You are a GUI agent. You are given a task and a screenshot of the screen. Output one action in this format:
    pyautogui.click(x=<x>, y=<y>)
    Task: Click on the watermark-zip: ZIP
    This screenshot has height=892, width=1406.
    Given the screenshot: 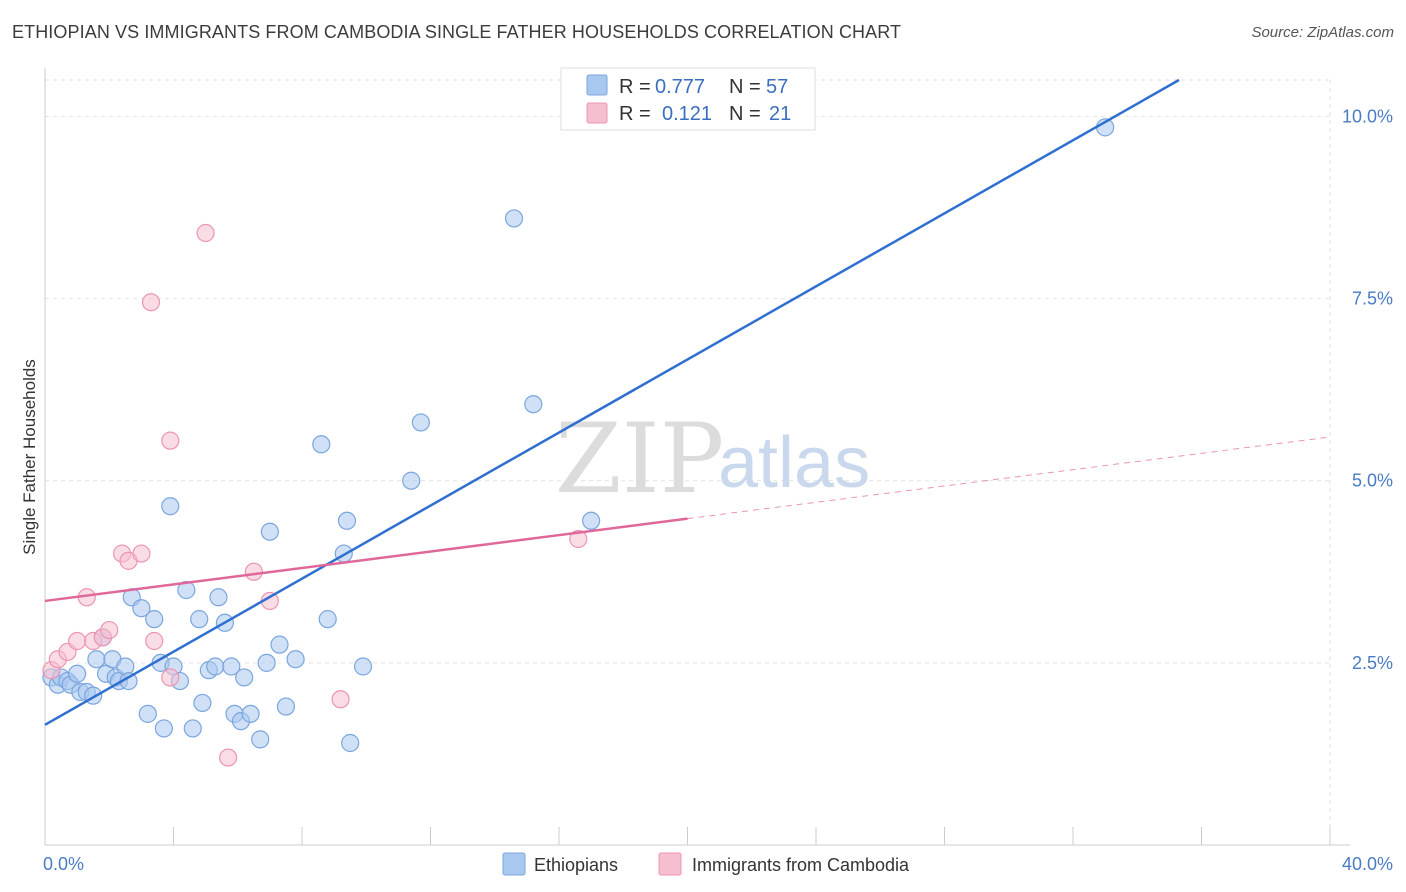 What is the action you would take?
    pyautogui.click(x=639, y=459)
    